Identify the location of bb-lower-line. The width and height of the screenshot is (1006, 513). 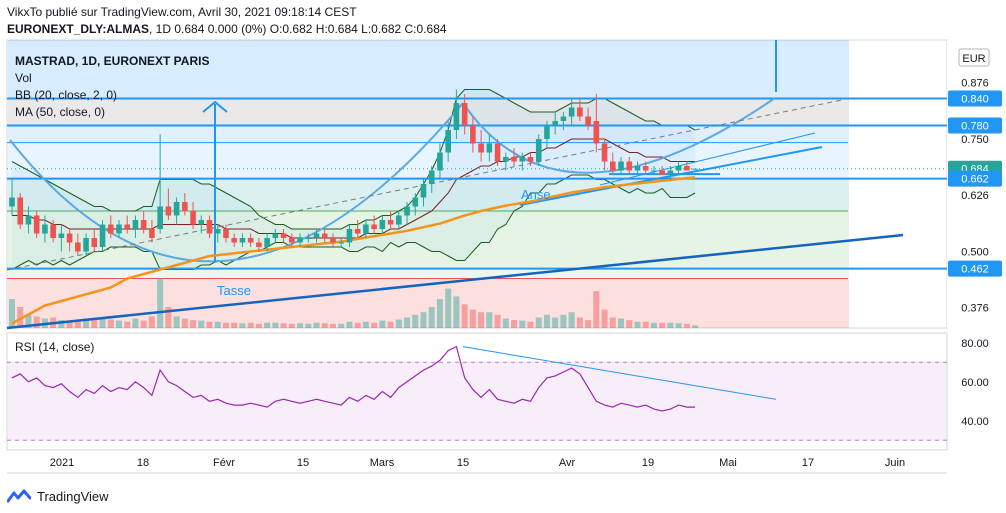
(353, 222).